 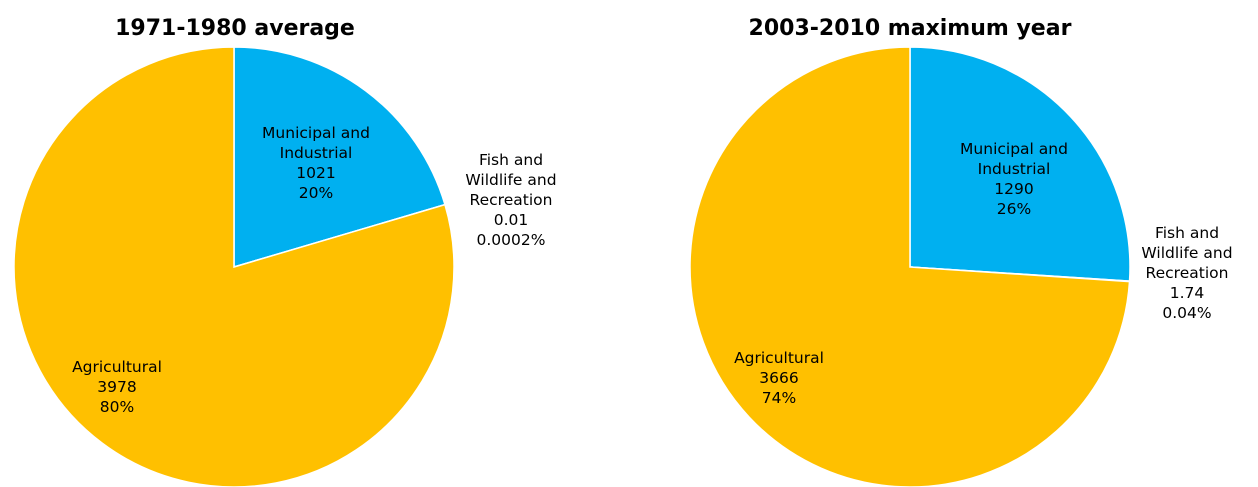 I want to click on slice-label-municipal-and-industrial: Municipal and Industrial 1290 26%, so click(x=1014, y=179).